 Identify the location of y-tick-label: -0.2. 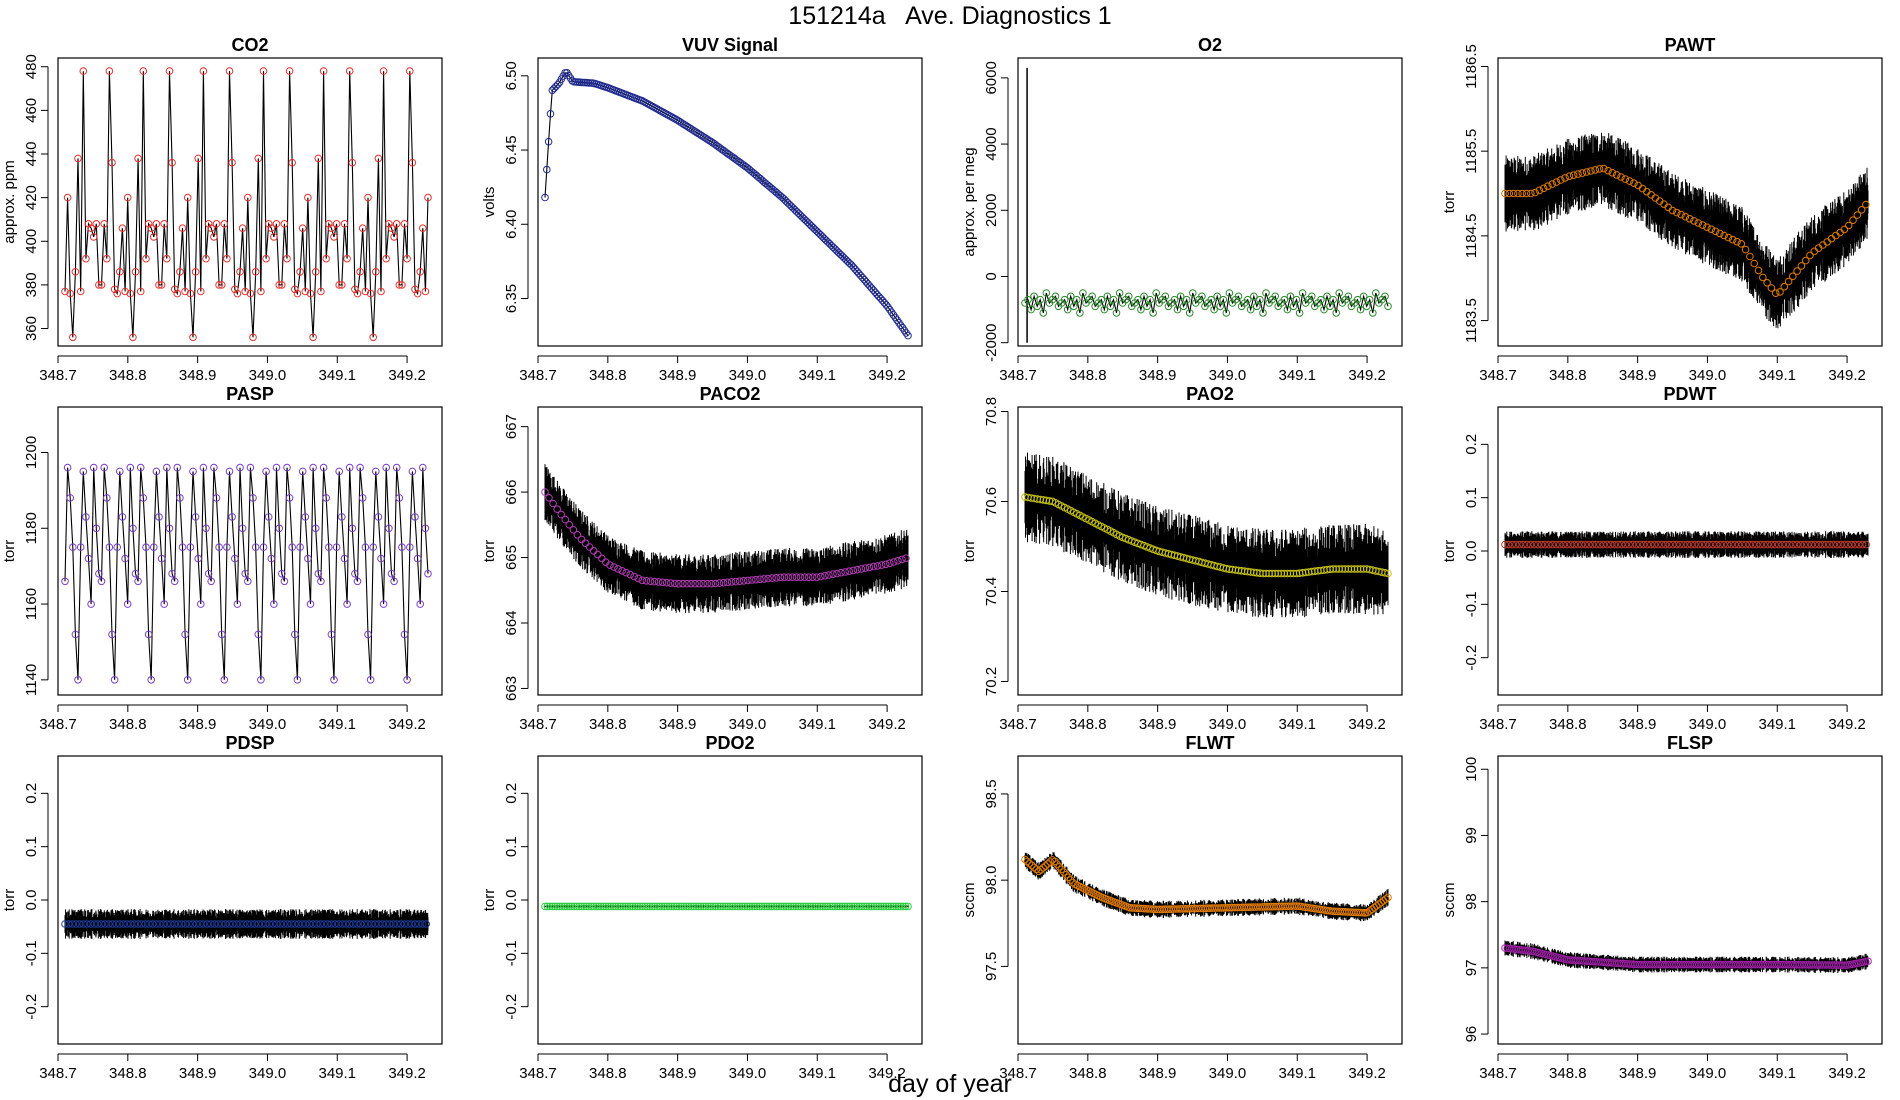
(31, 1007).